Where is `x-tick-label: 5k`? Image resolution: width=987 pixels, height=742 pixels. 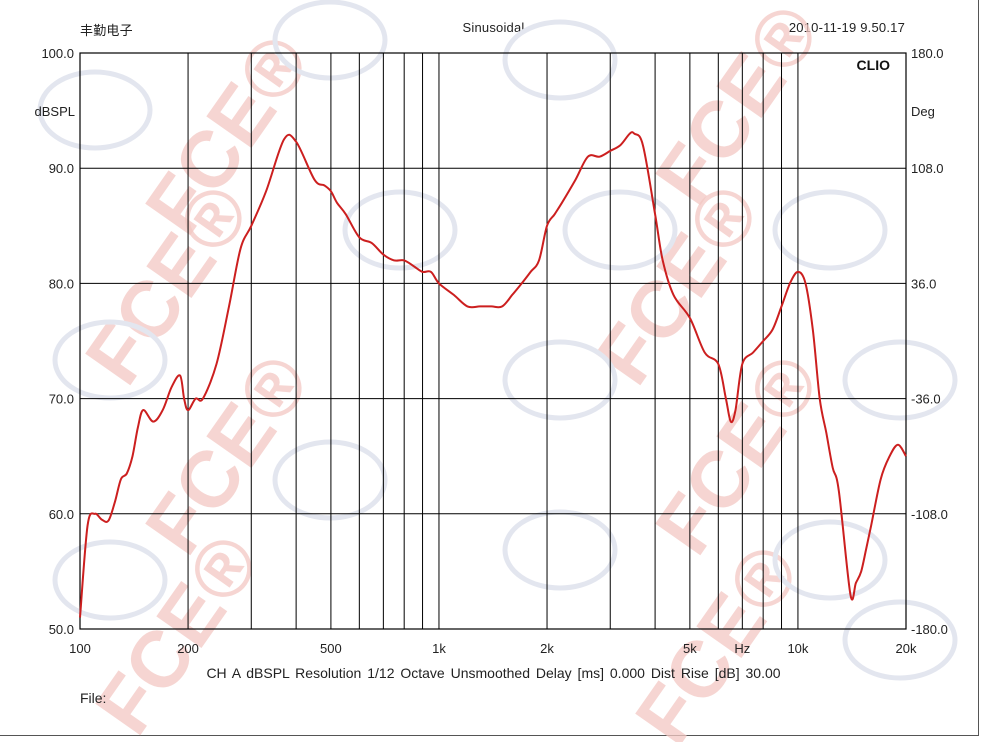 x-tick-label: 5k is located at coordinates (690, 648).